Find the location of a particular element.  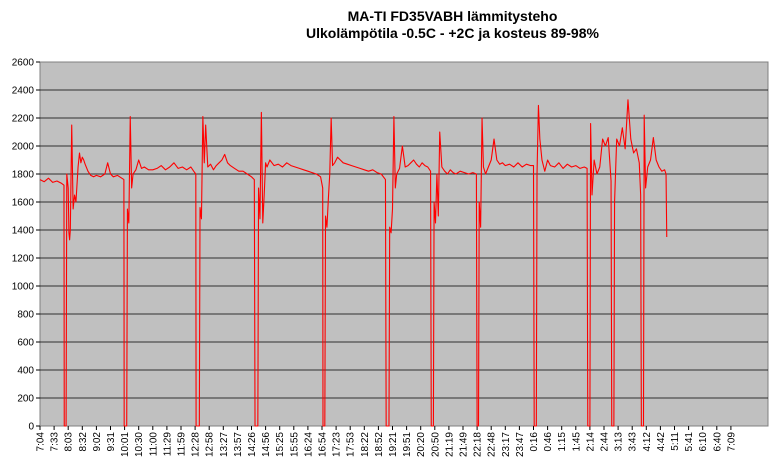

y-tick-label: 1200 is located at coordinates (23, 259).